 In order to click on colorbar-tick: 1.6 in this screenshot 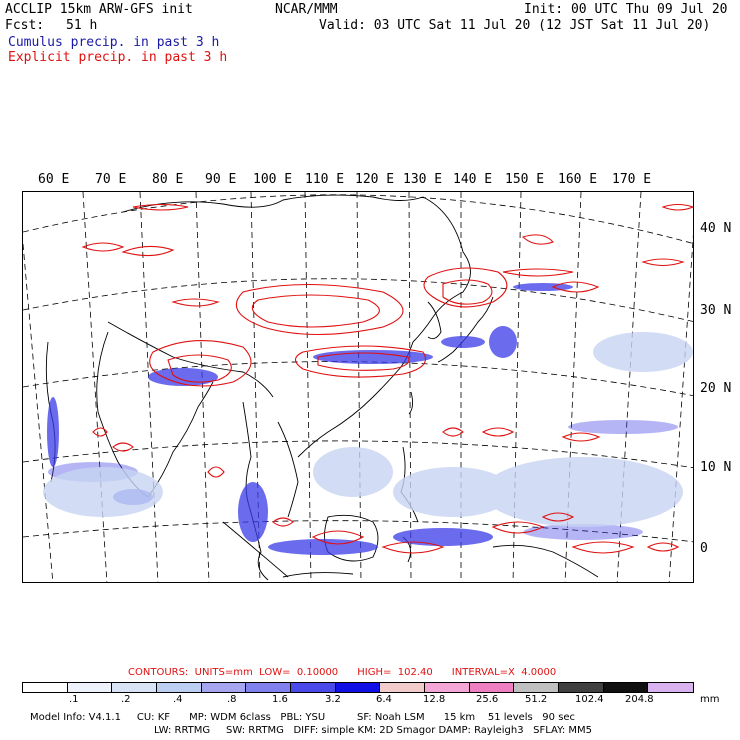, I will do `click(280, 699)`.